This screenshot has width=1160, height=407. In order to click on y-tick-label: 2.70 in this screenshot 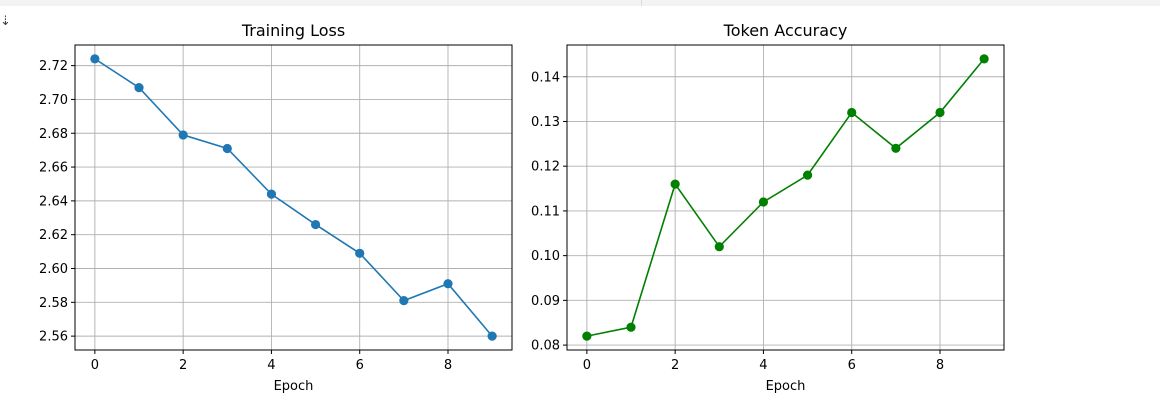, I will do `click(53, 100)`.